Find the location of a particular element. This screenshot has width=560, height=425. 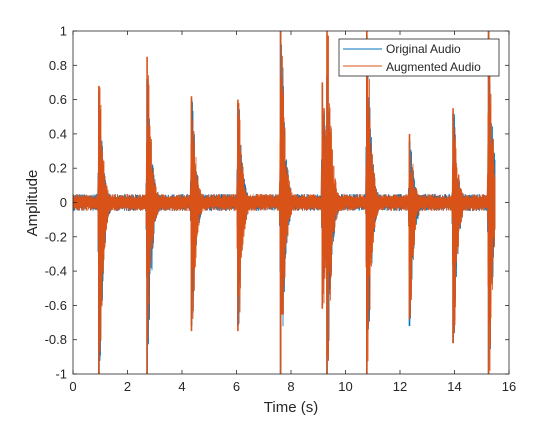

legend-label-original: Original Audio is located at coordinates (423, 49).